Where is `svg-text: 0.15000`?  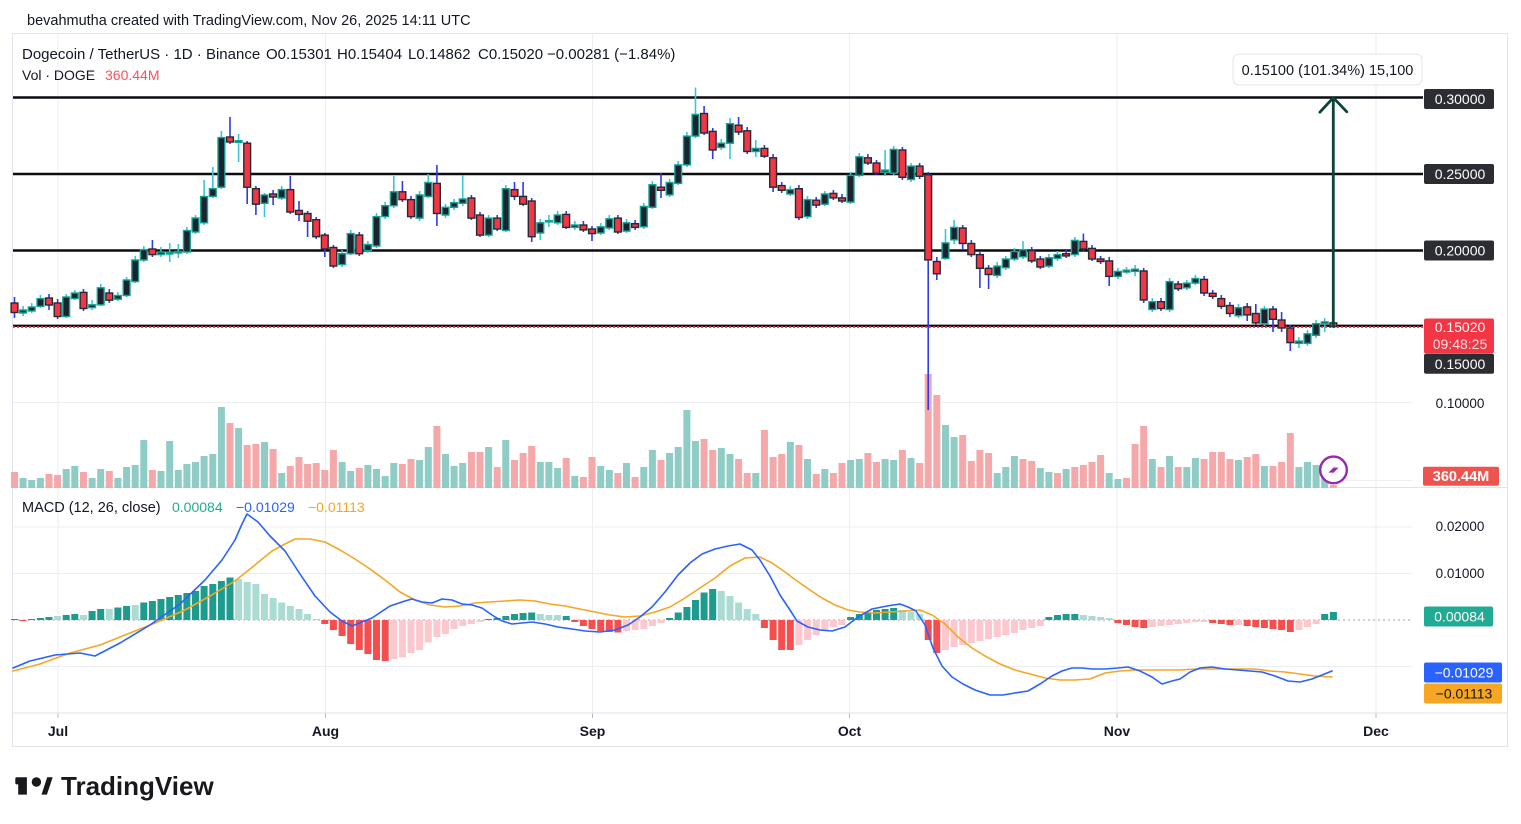
svg-text: 0.15000 is located at coordinates (1460, 364).